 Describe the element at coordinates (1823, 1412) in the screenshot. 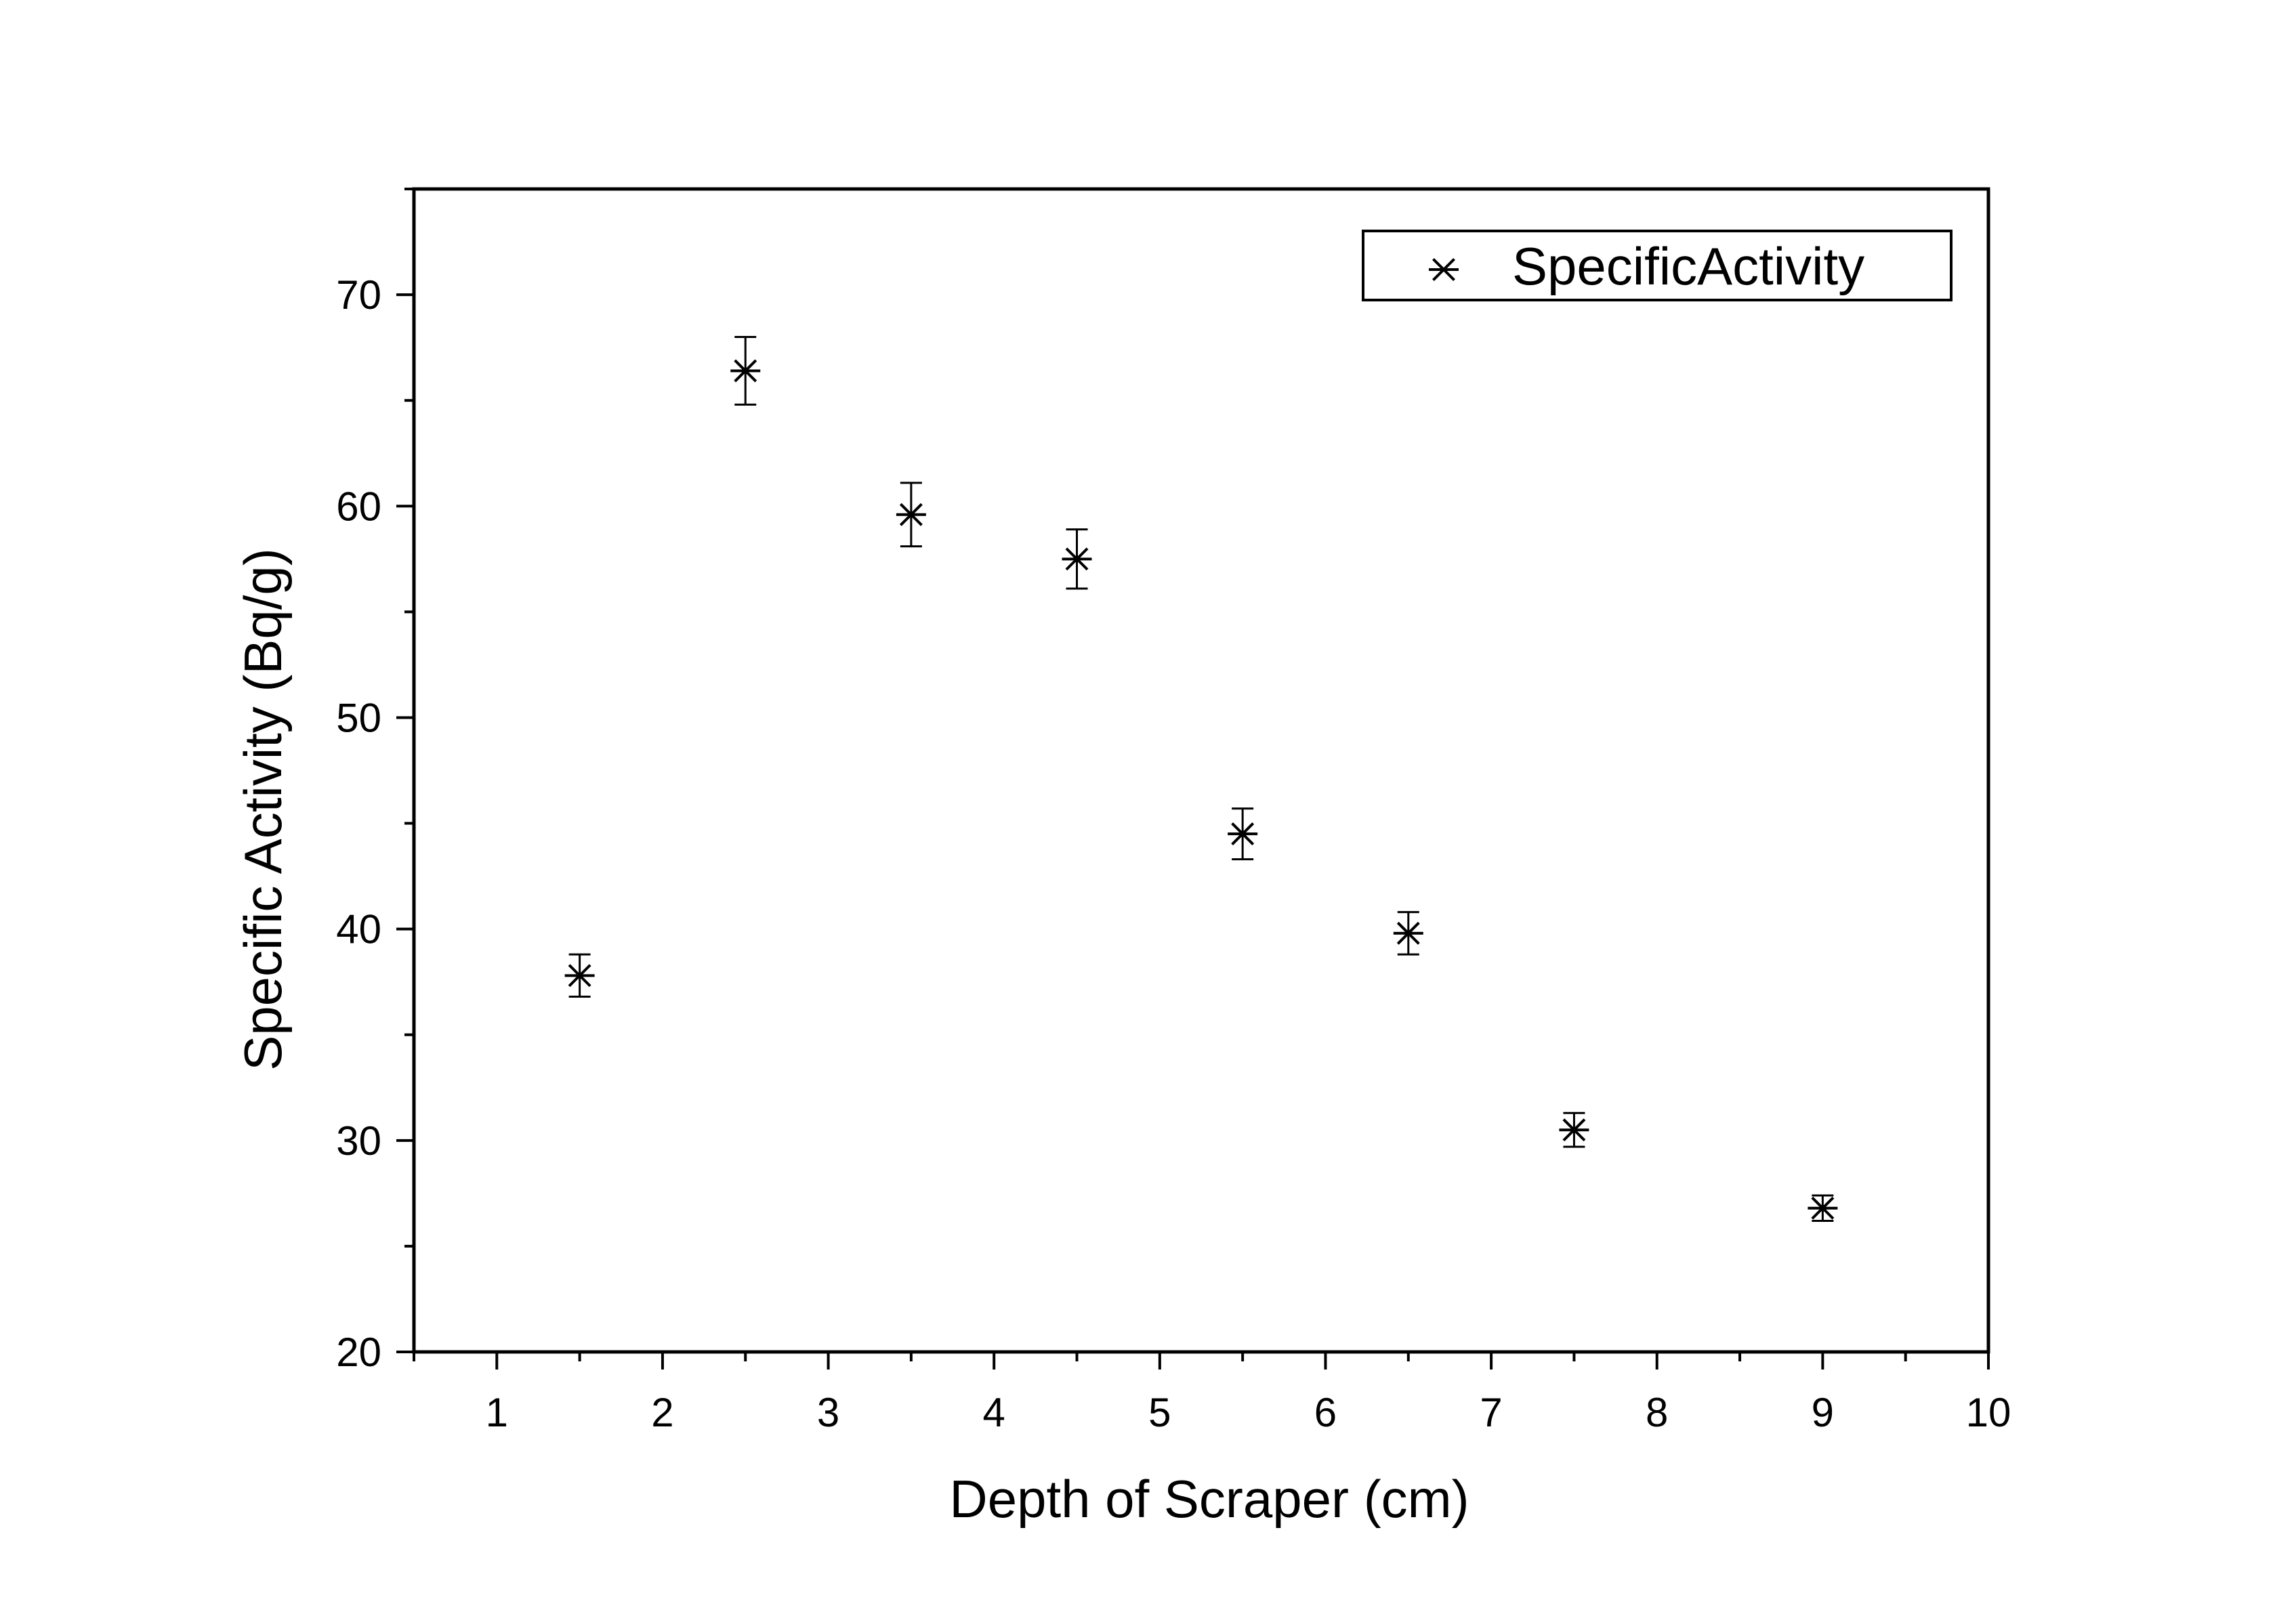

I see `x-tick-label: 9` at that location.